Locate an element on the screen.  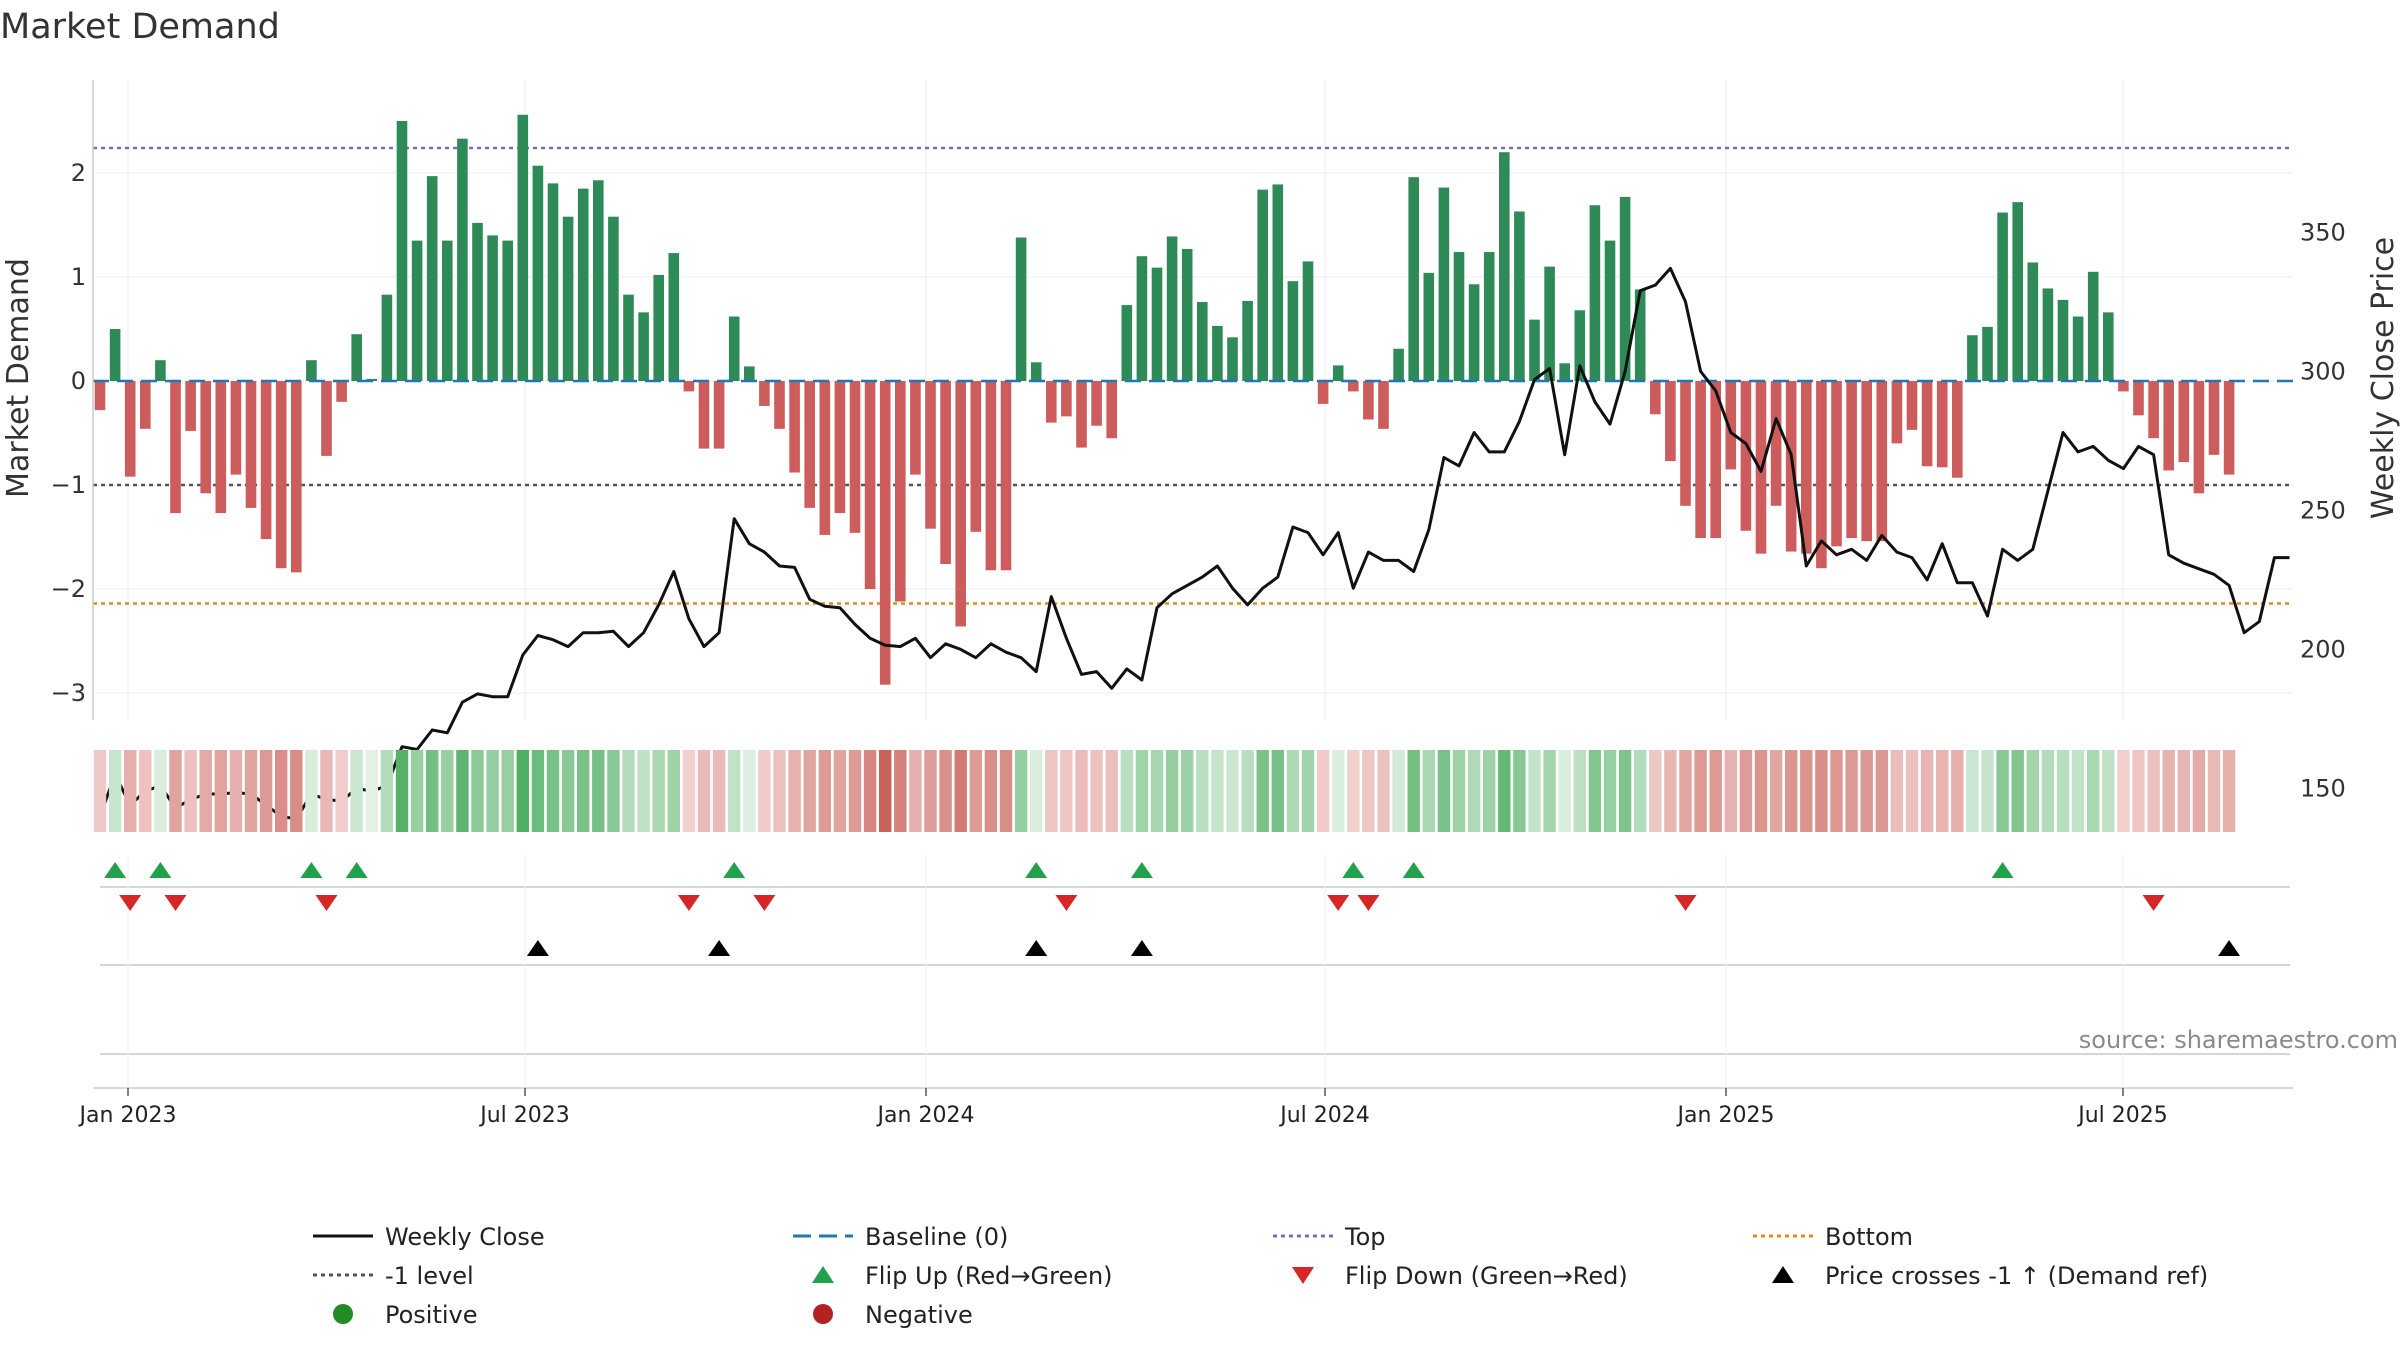
legend-label: Negative is located at coordinates (919, 1315).